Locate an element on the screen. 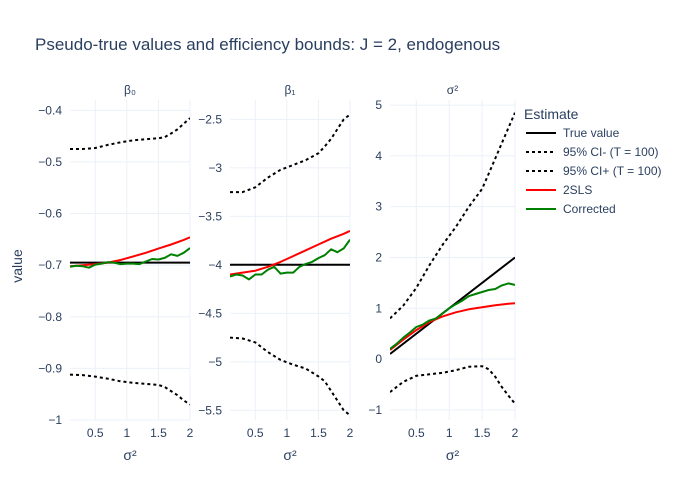 This screenshot has height=500, width=700. legend-item-95-ci-t-100: 95% CI- (T = 100) is located at coordinates (592, 152).